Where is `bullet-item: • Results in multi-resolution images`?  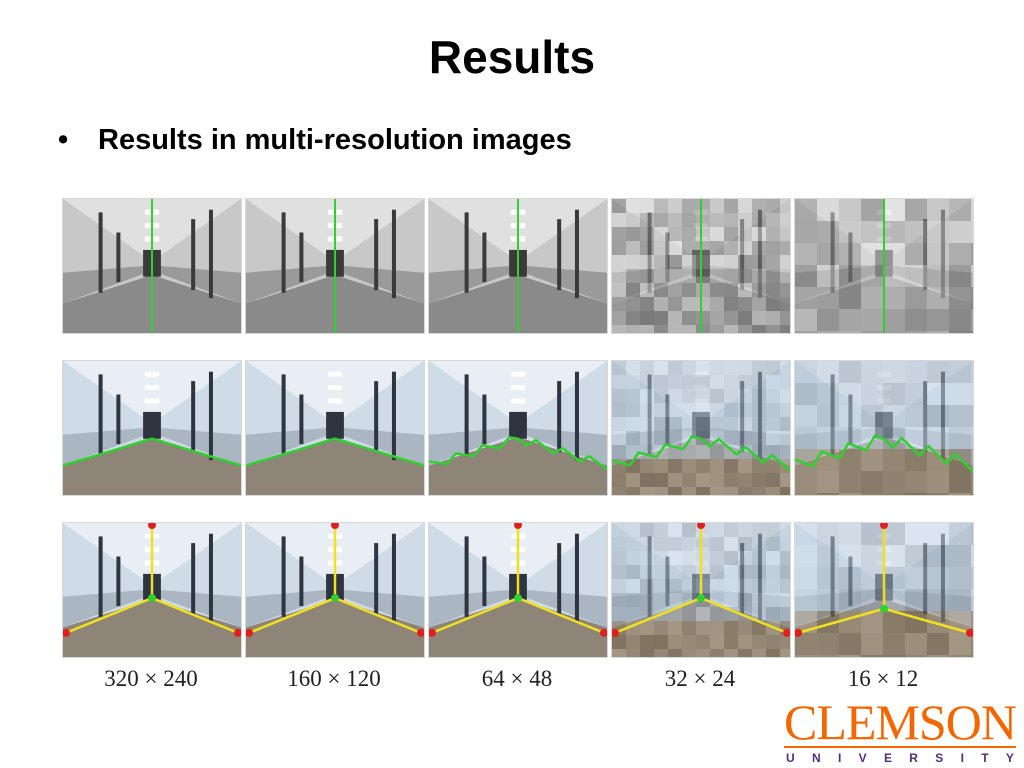 bullet-item: • Results in multi-resolution images is located at coordinates (315, 140).